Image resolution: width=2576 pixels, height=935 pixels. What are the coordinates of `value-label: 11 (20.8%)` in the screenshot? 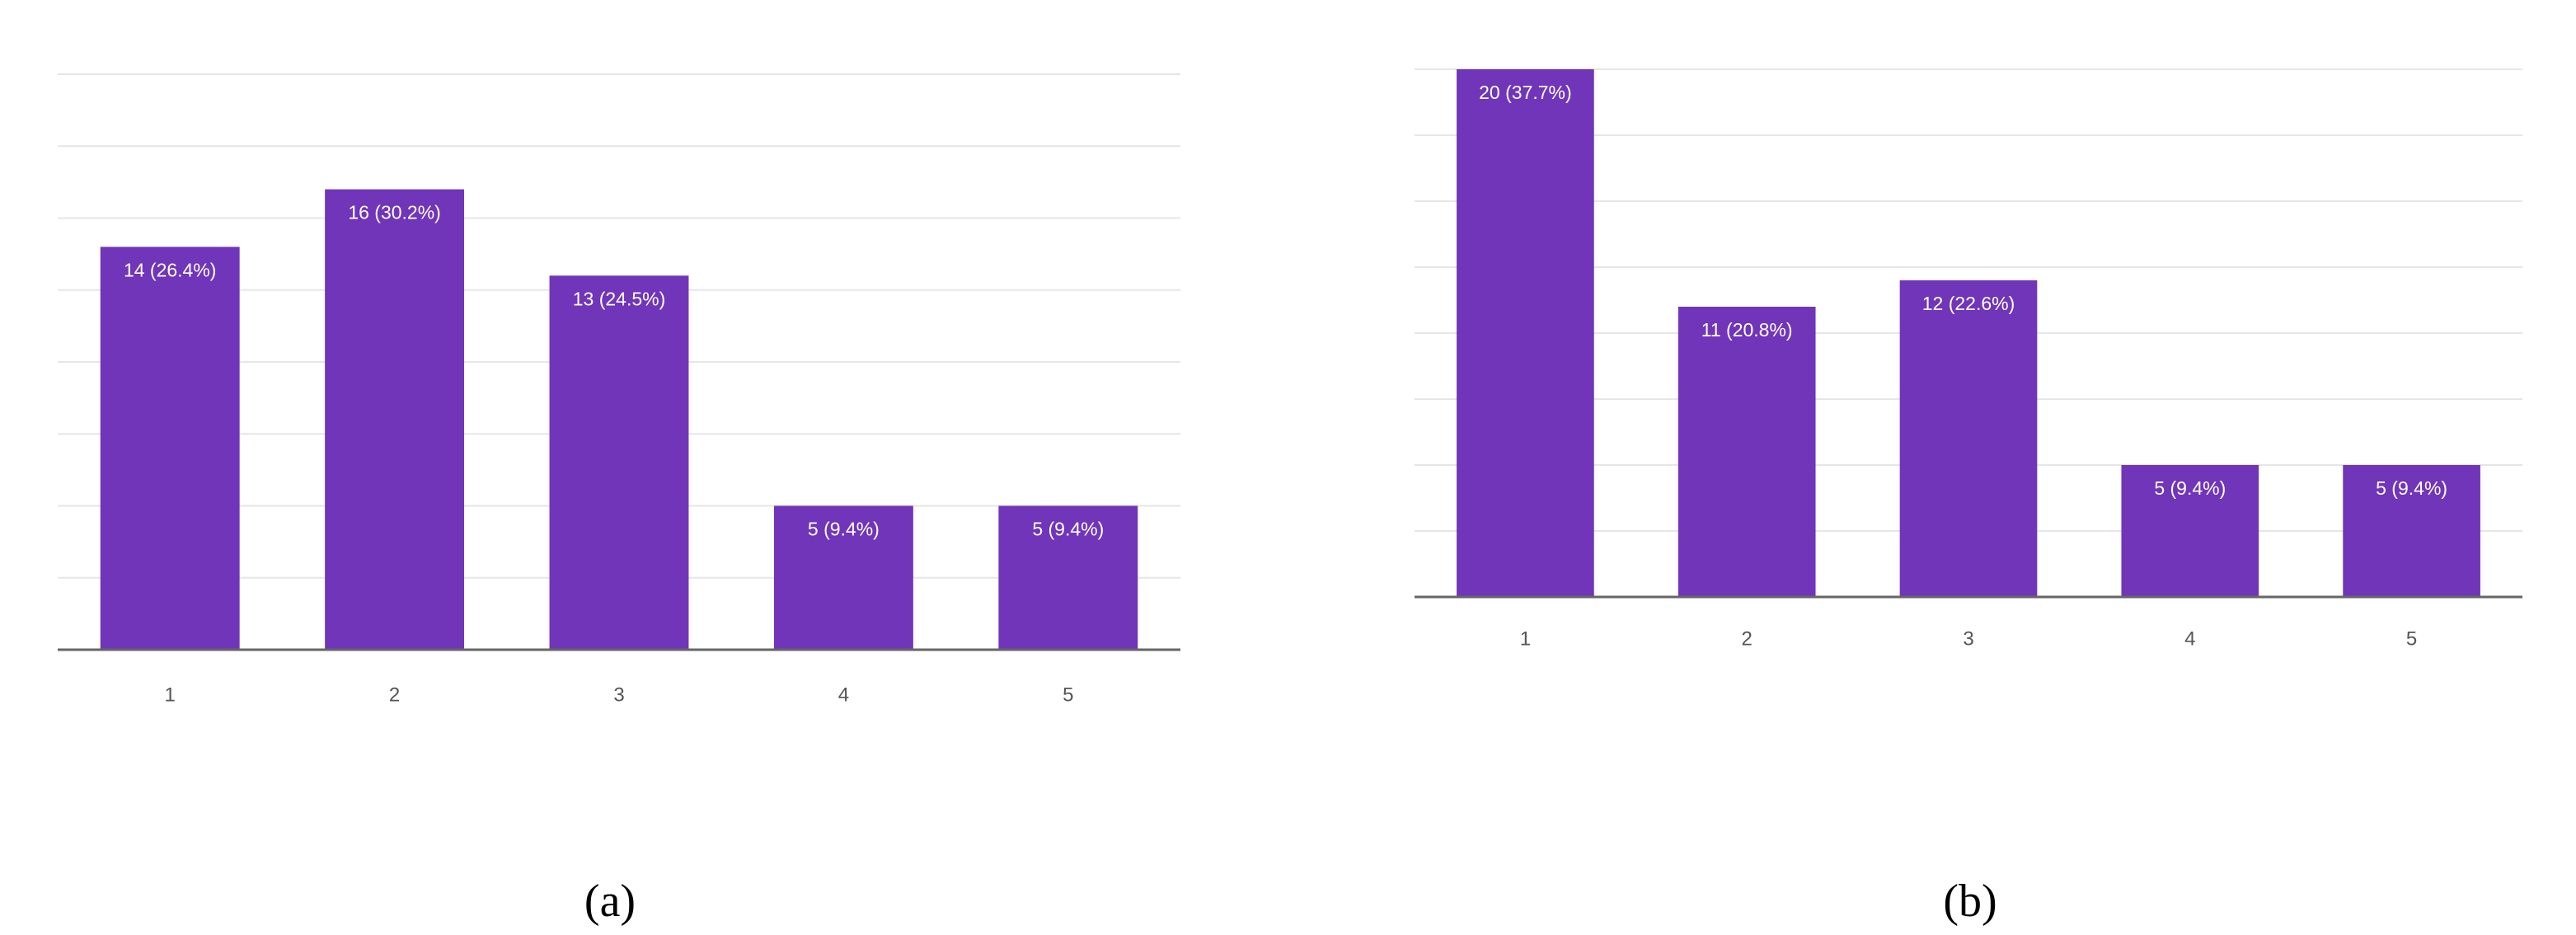 It's located at (1747, 330).